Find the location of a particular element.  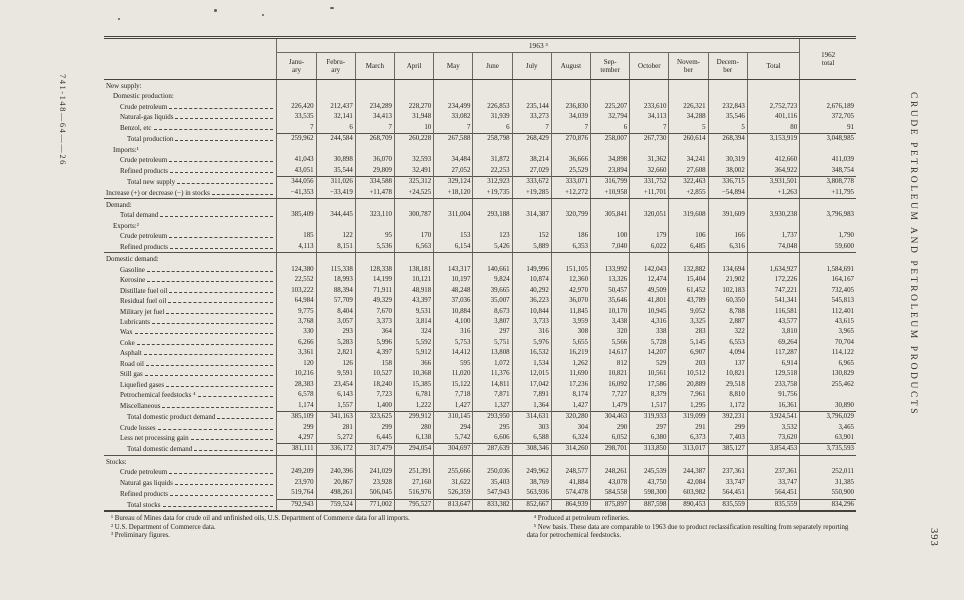

row-label: Lubricants is located at coordinates (135, 321).